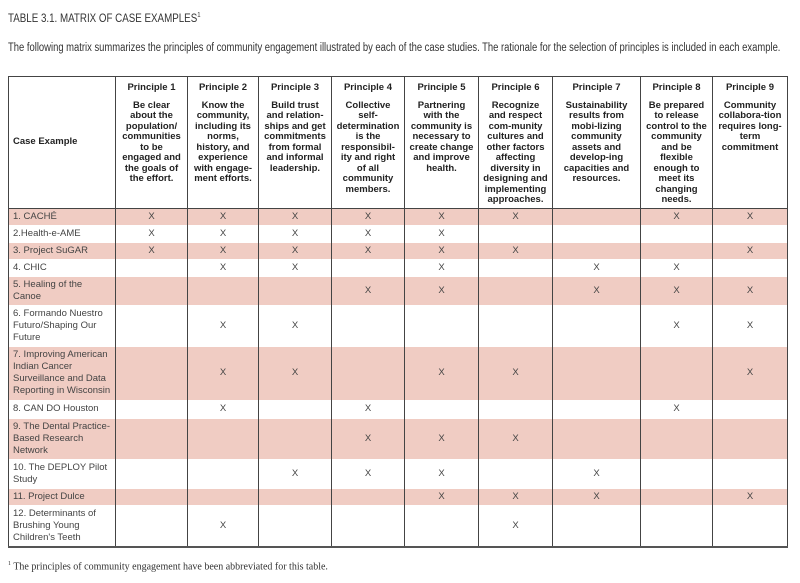 This screenshot has height=583, width=800. I want to click on principle-name: Principle 3, so click(295, 87).